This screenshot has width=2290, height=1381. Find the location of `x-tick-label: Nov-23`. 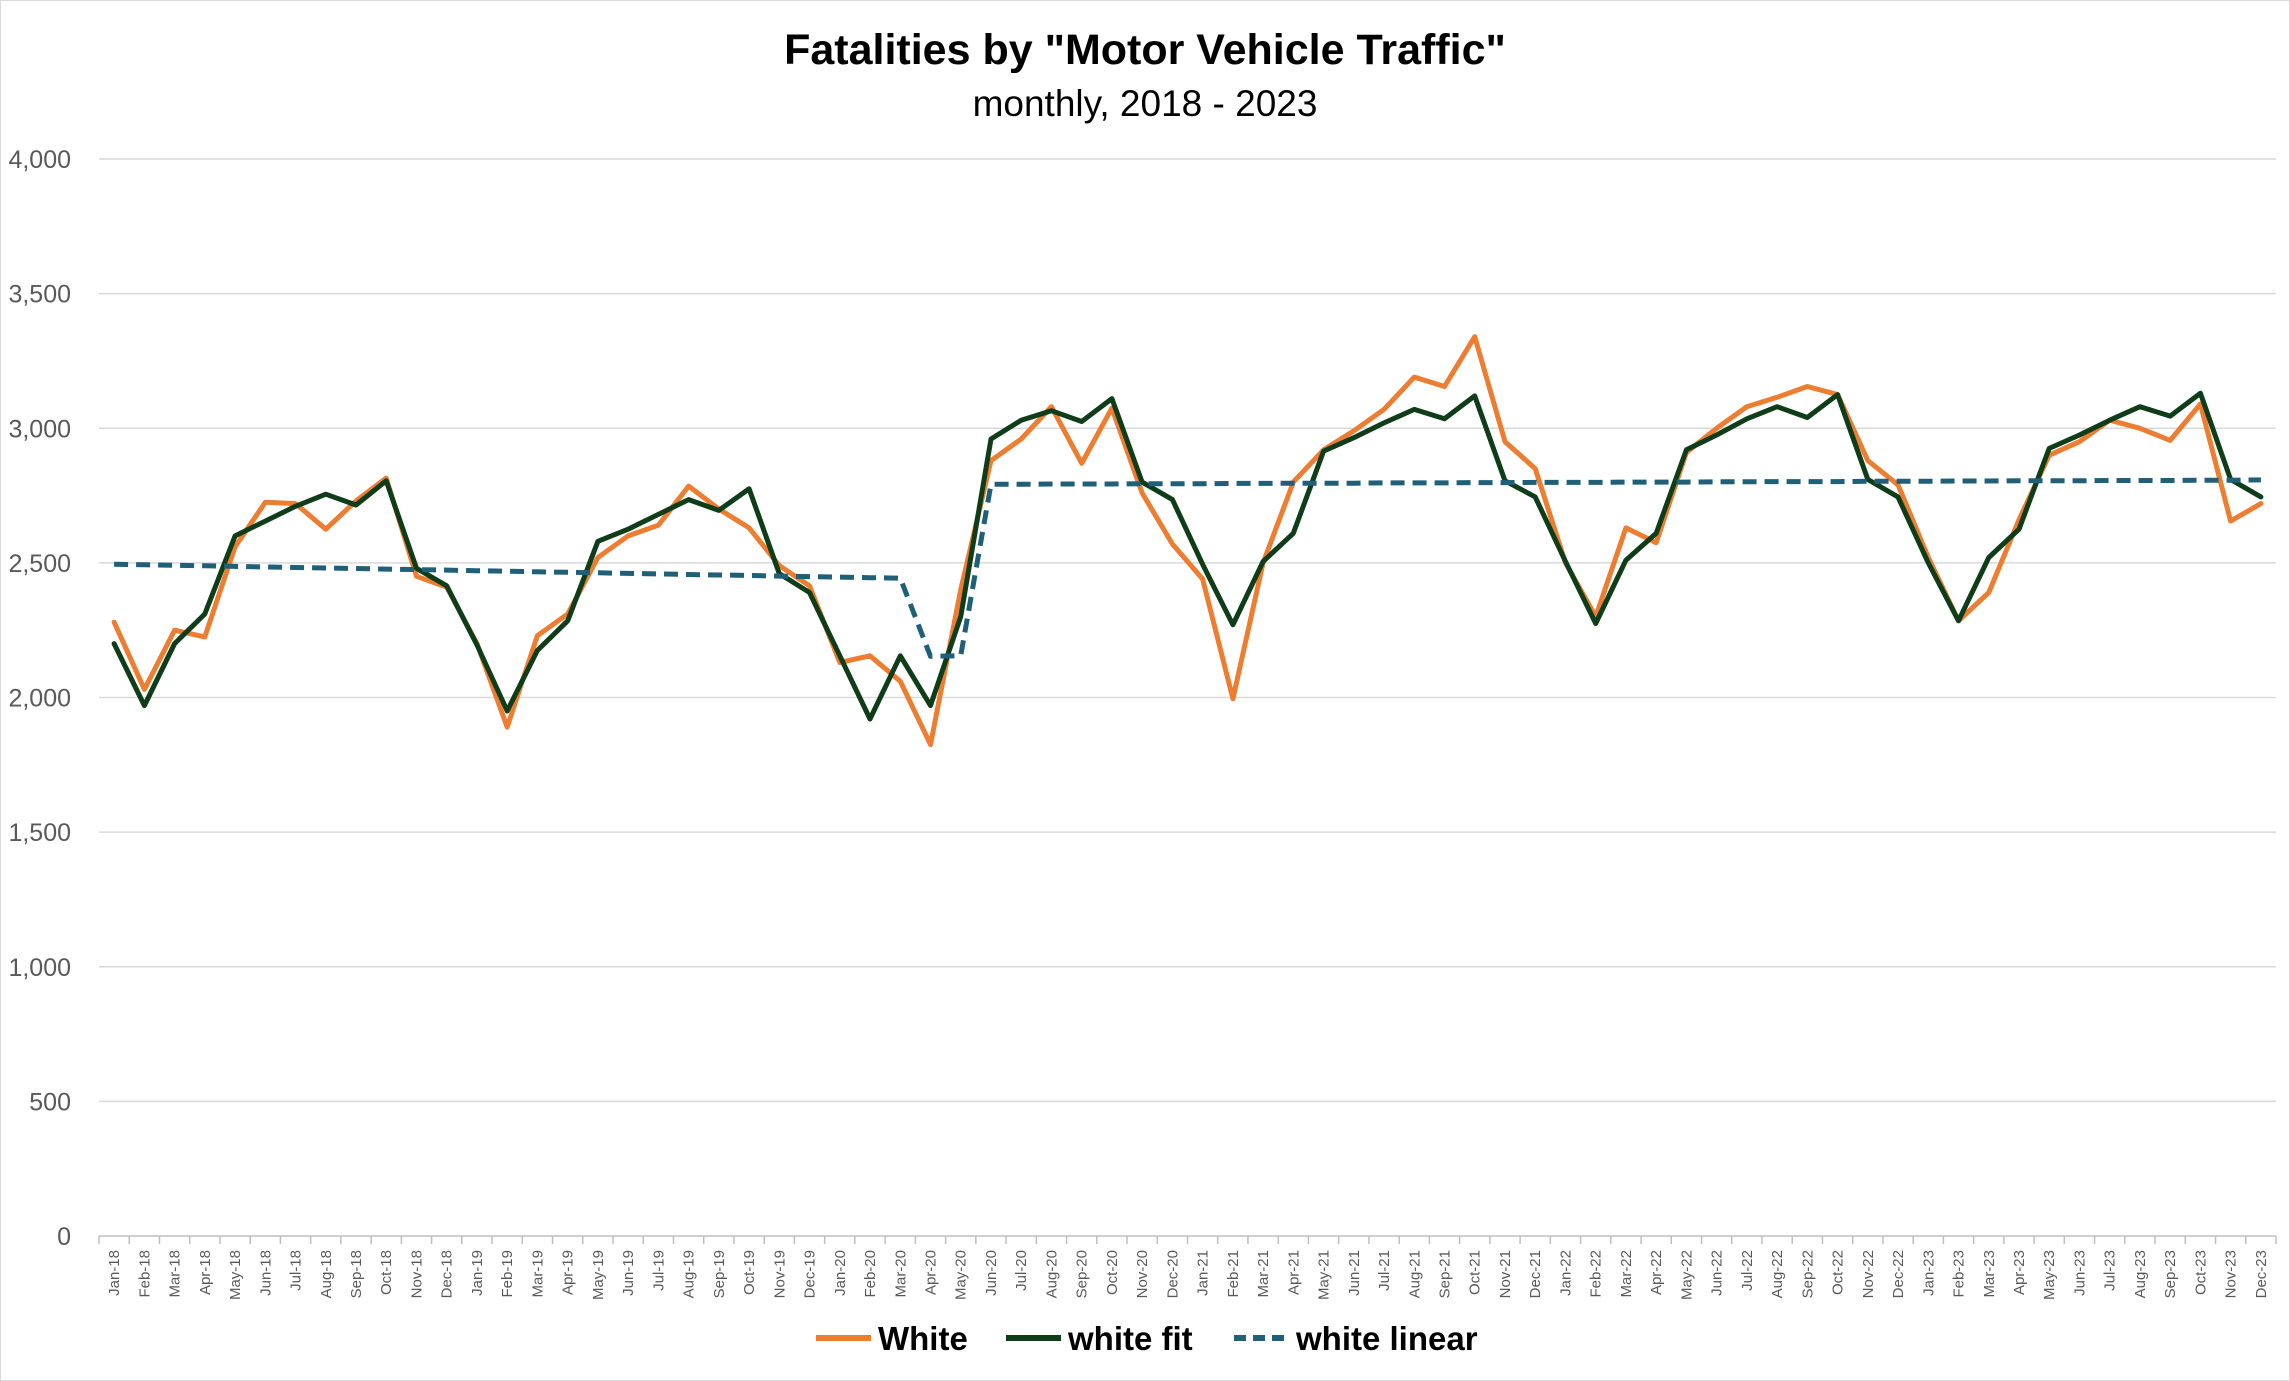

x-tick-label: Nov-23 is located at coordinates (2231, 1274).